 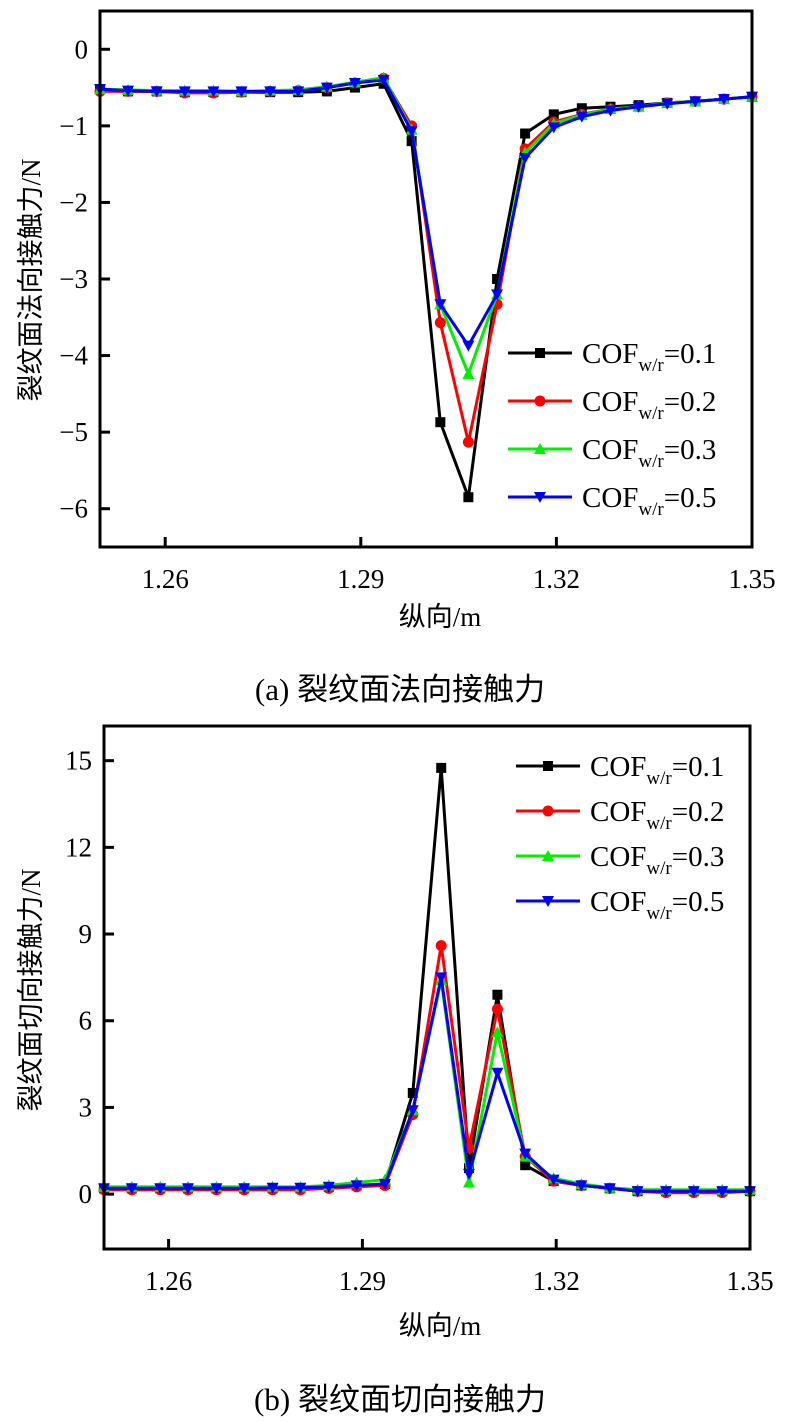 What do you see at coordinates (78, 847) in the screenshot?
I see `y-tick-label: 12` at bounding box center [78, 847].